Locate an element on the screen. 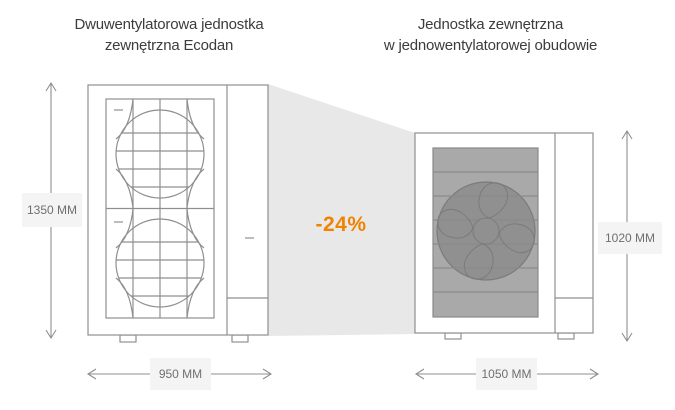 The width and height of the screenshot is (675, 410). left-unit-title-line1: Dwuwentylatorowa jednostka is located at coordinates (169, 24).